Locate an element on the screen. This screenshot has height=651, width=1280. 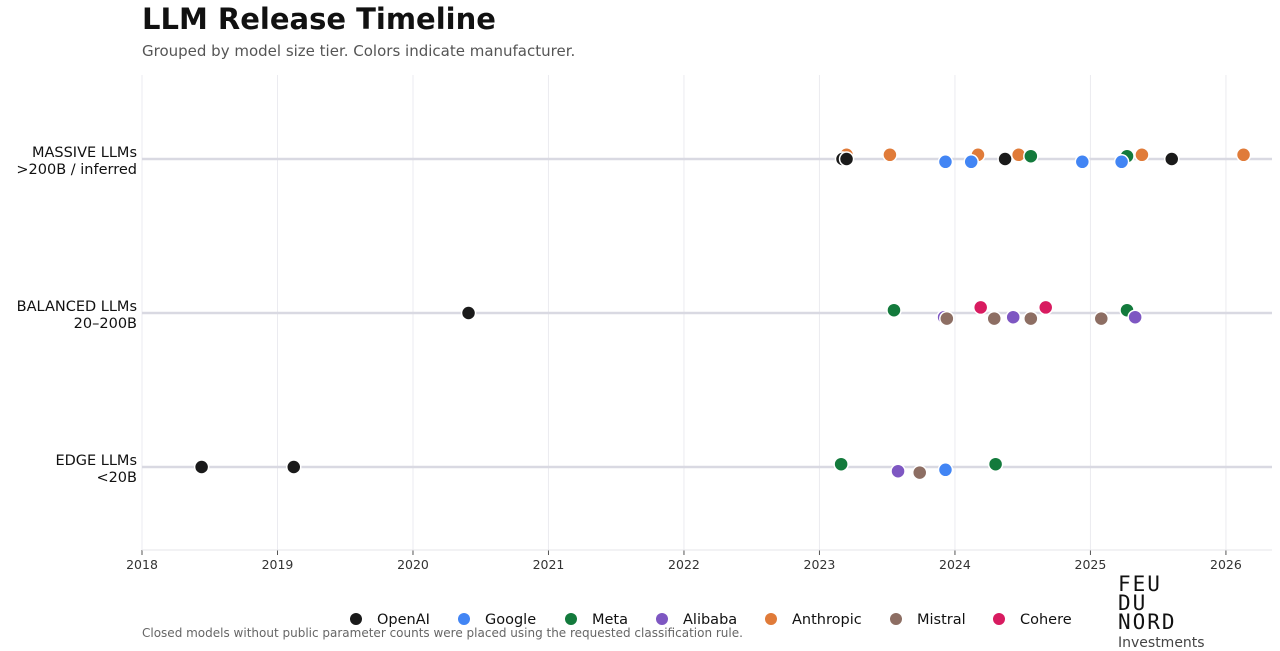
legend-label-alibaba: Alibaba is located at coordinates (710, 620).